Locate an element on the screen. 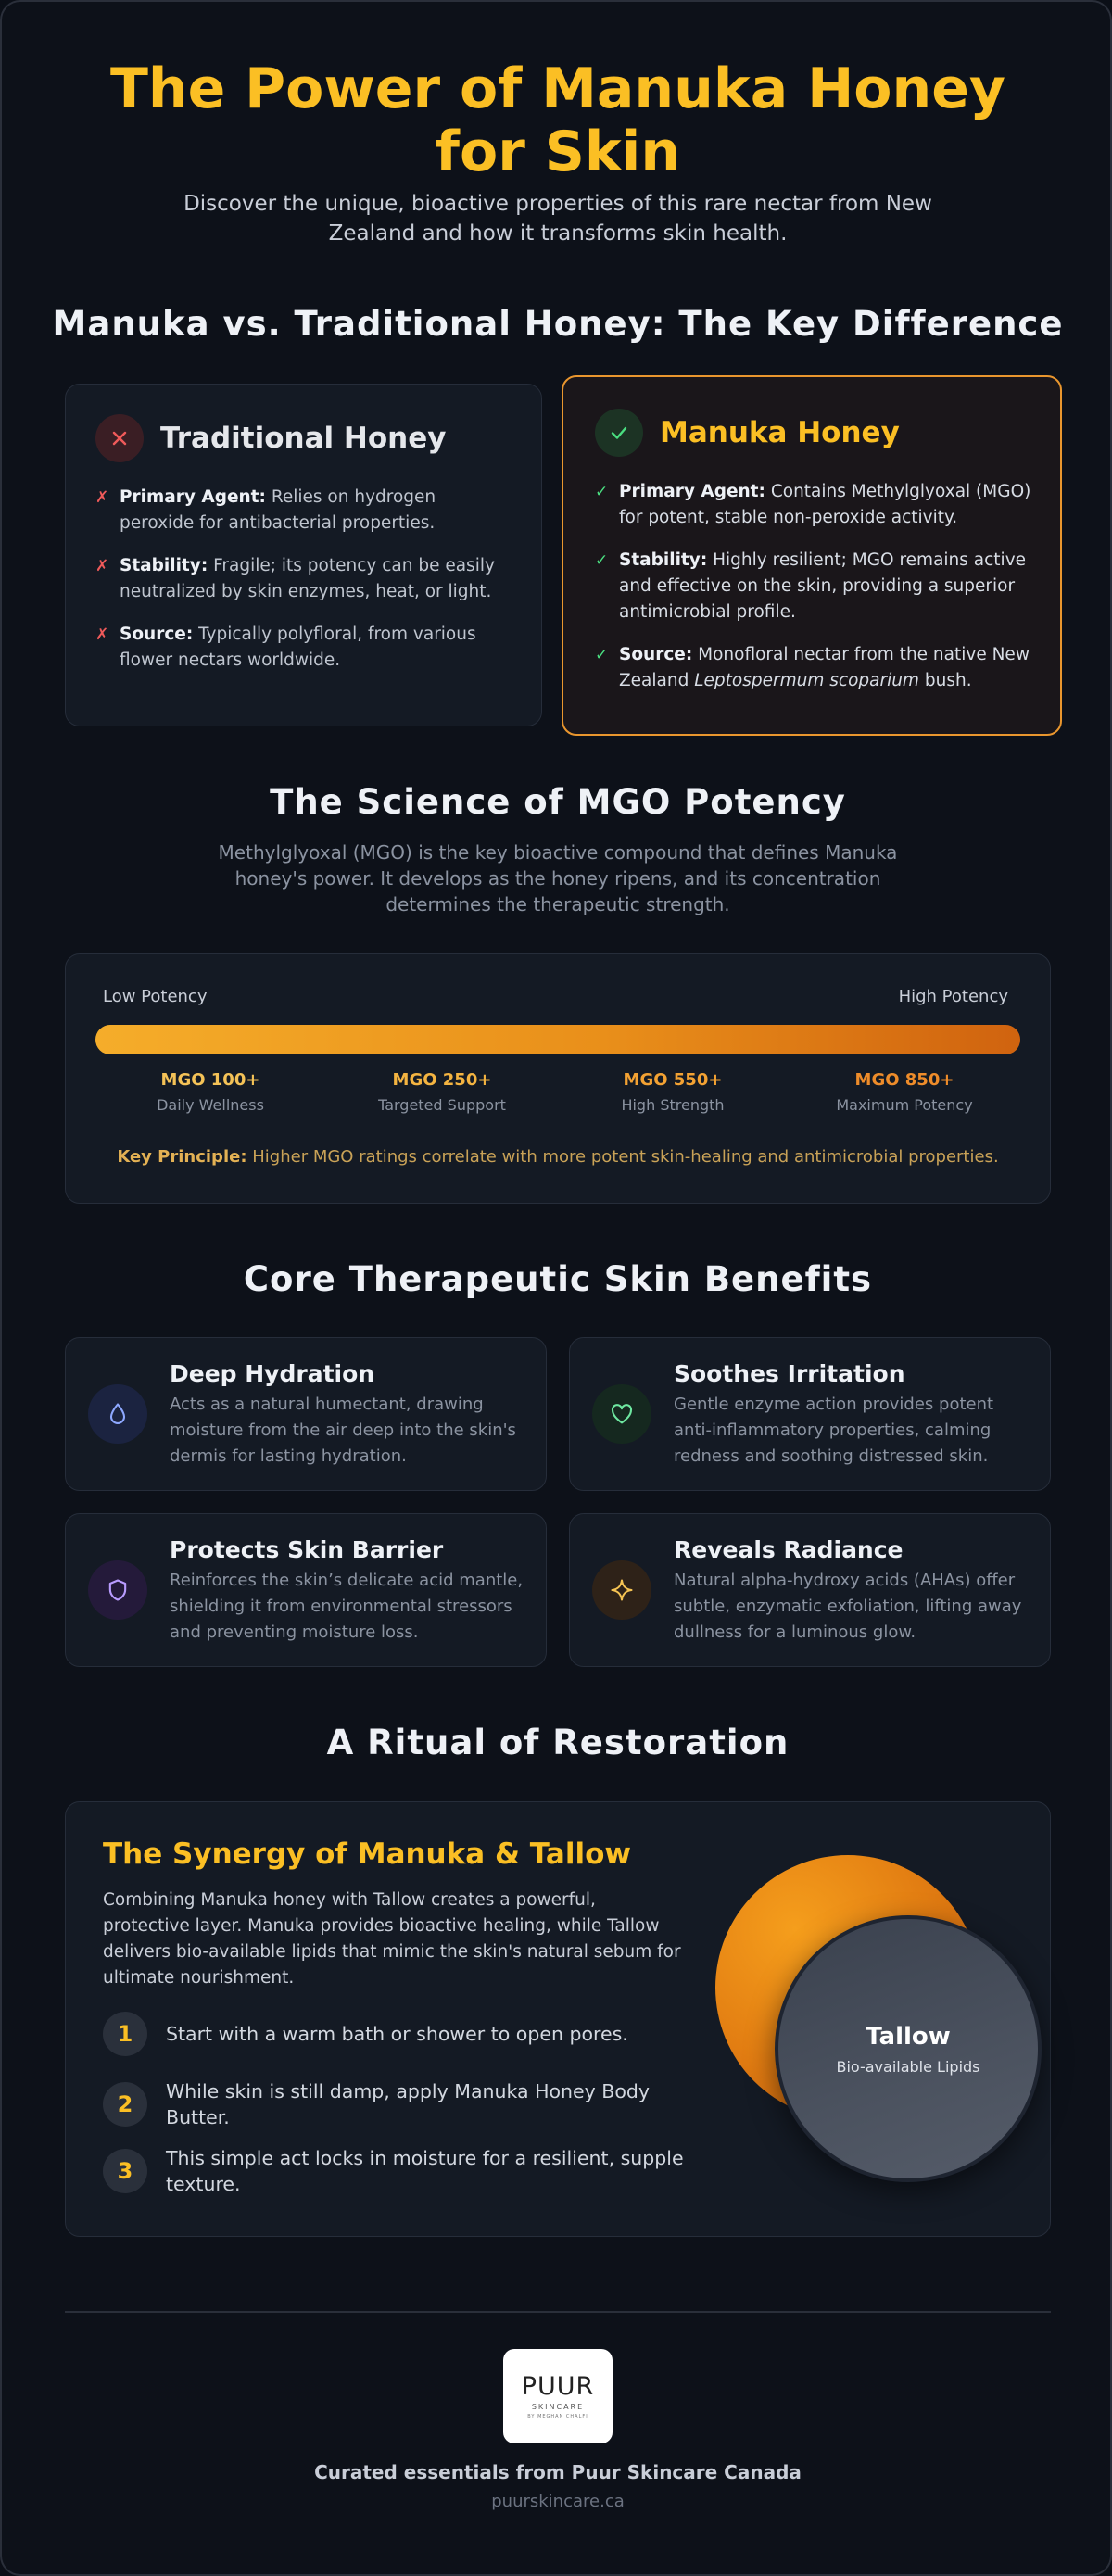 Image resolution: width=1112 pixels, height=2576 pixels. science-title: The Science of MGO Potency is located at coordinates (558, 802).